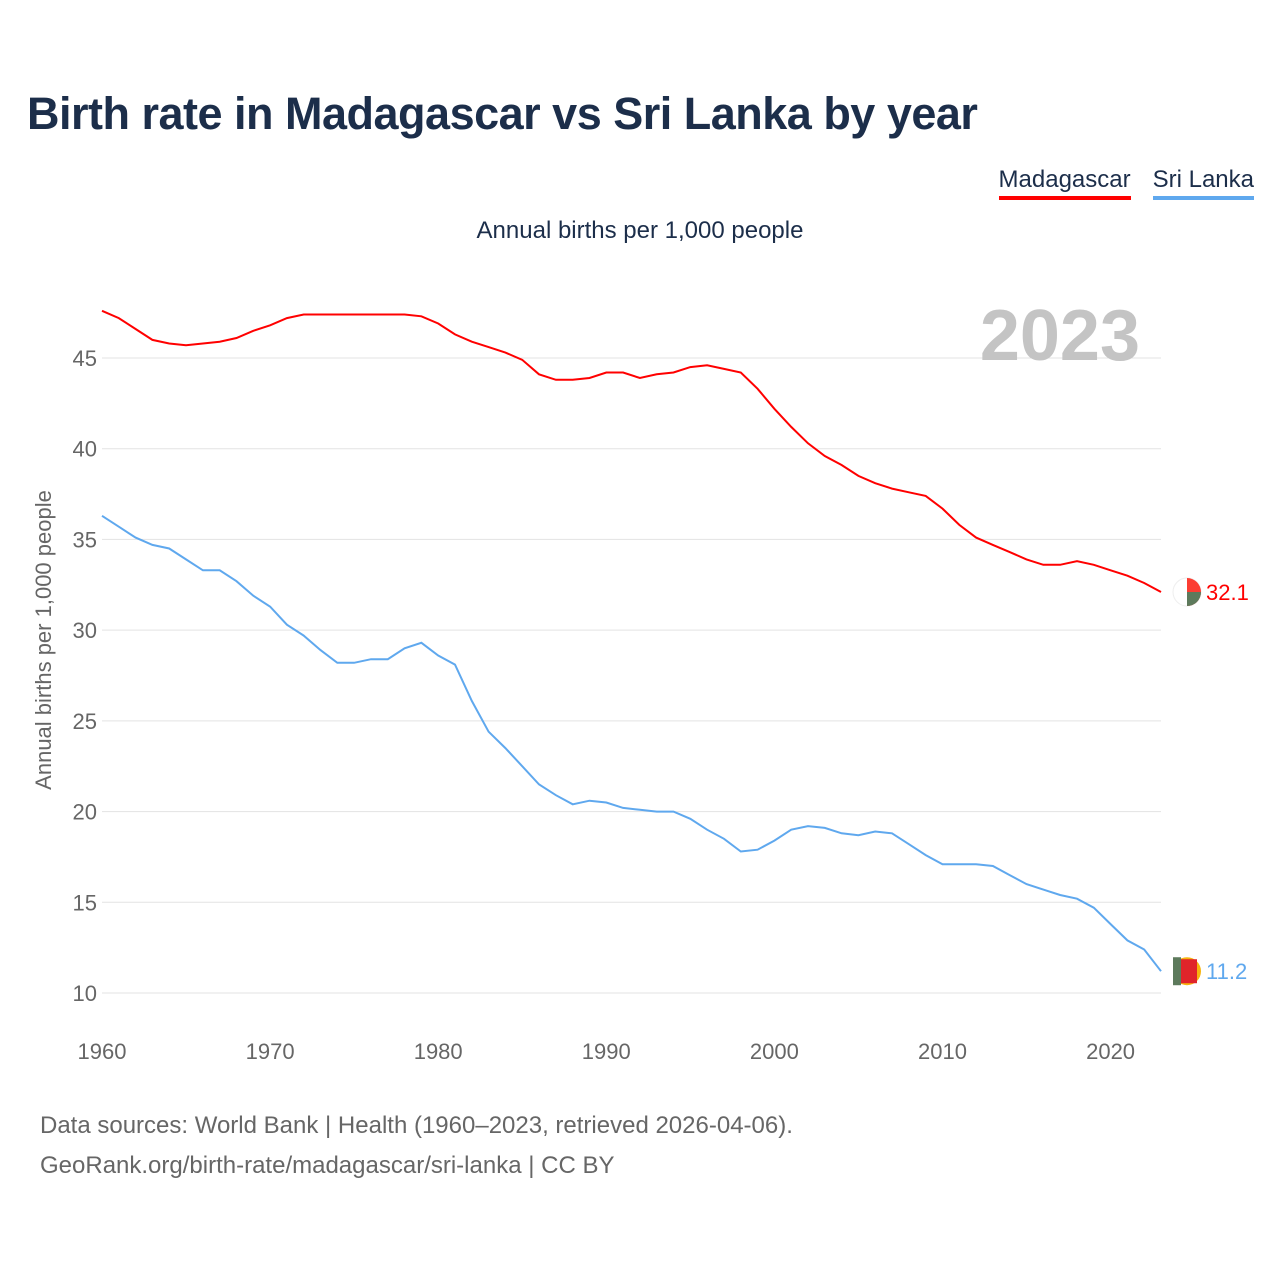 This screenshot has width=1280, height=1280. I want to click on y-tick-label: 35, so click(85, 539).